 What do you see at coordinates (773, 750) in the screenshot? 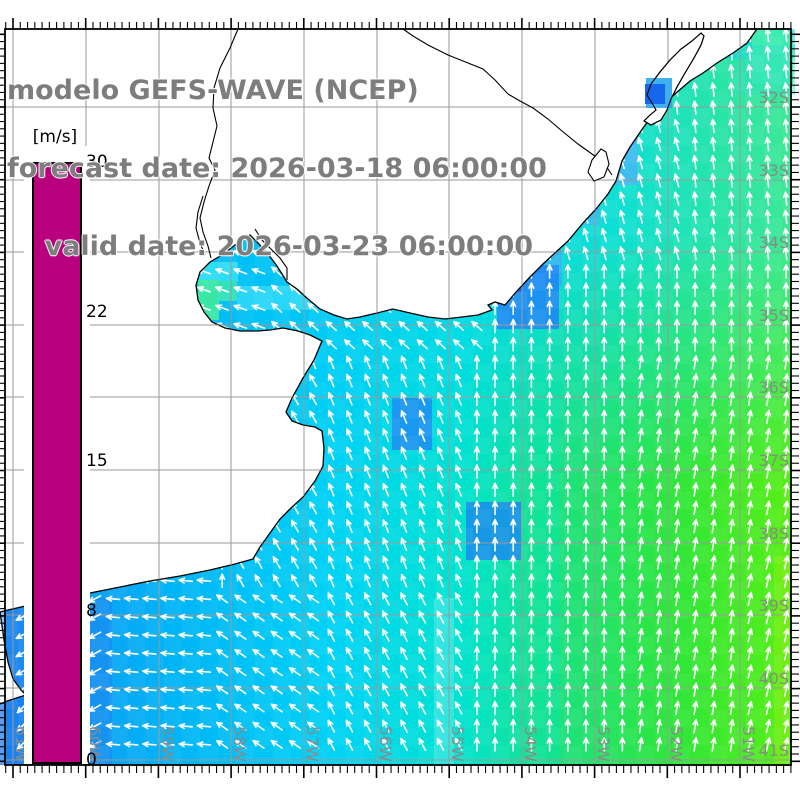
I see `latitude-label: 41S` at bounding box center [773, 750].